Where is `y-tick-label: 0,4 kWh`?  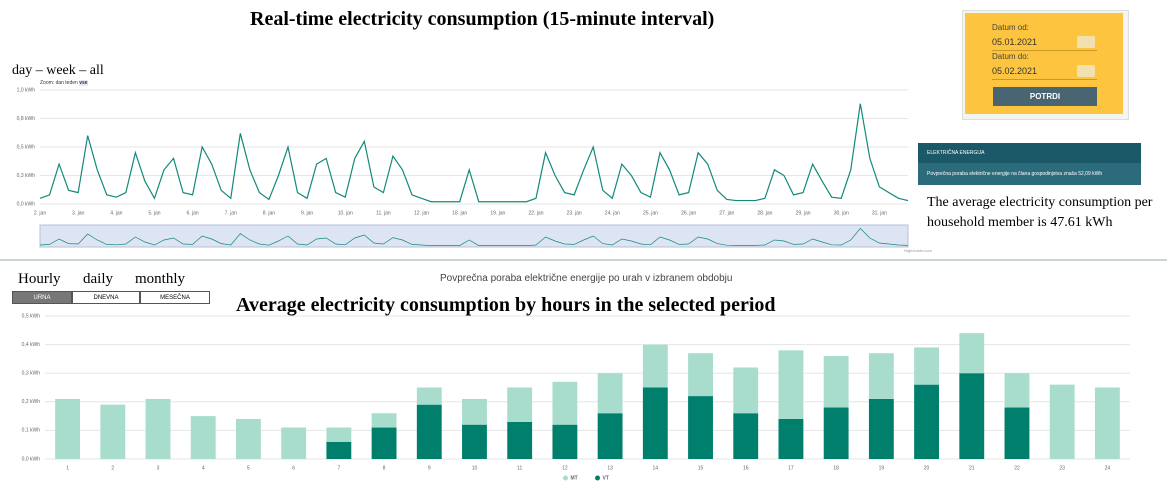
y-tick-label: 0,4 kWh is located at coordinates (31, 345).